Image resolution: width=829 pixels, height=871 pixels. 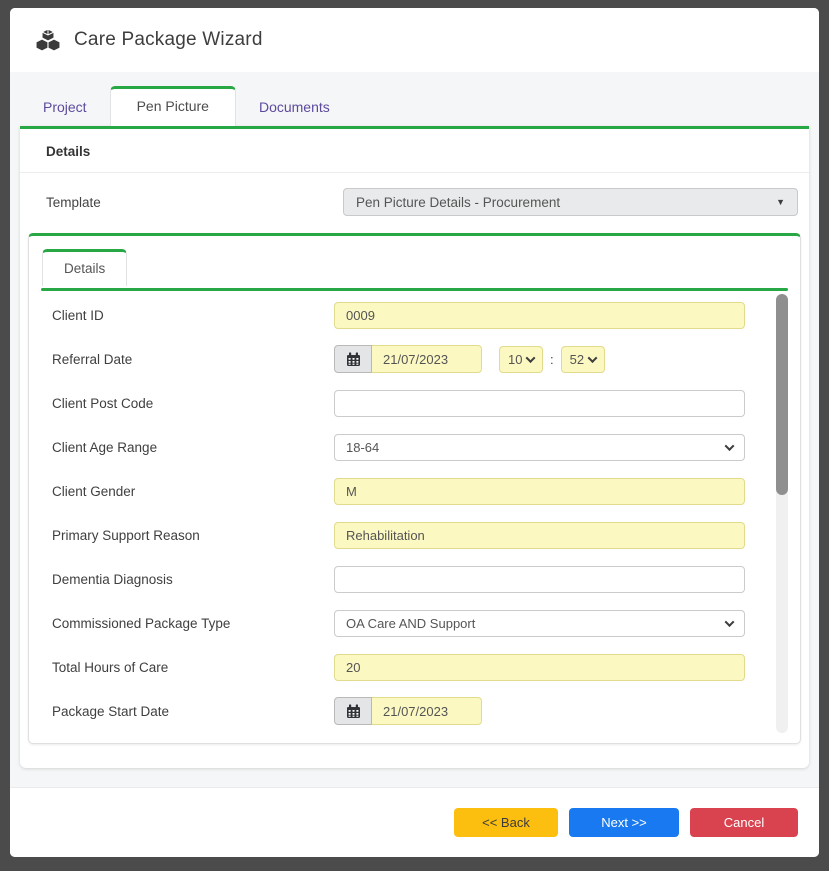 What do you see at coordinates (103, 403) in the screenshot?
I see `field-label: Client Post Code` at bounding box center [103, 403].